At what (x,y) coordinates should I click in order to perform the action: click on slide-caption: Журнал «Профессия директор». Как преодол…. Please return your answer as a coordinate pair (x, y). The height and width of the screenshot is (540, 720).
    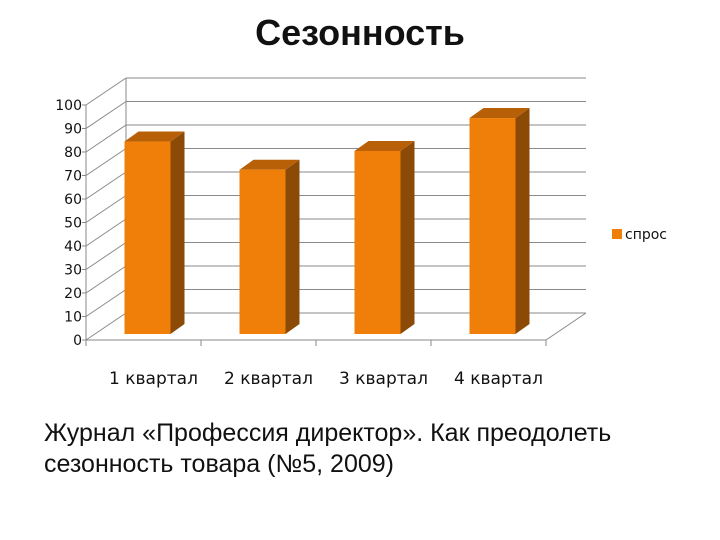
    Looking at the image, I should click on (328, 448).